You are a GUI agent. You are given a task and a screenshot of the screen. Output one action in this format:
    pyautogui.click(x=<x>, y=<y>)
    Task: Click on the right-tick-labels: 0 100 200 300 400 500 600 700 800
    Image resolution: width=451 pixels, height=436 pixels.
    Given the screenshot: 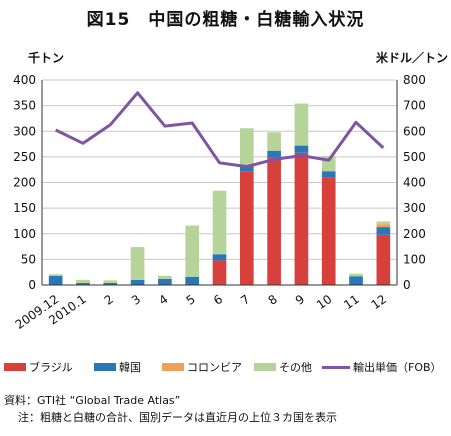 What is the action you would take?
    pyautogui.click(x=414, y=182)
    